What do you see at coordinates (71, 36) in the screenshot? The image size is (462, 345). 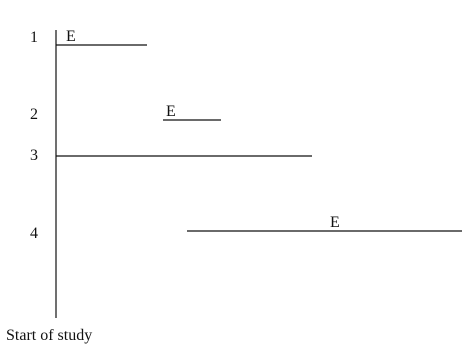 I see `event-label-1: E` at bounding box center [71, 36].